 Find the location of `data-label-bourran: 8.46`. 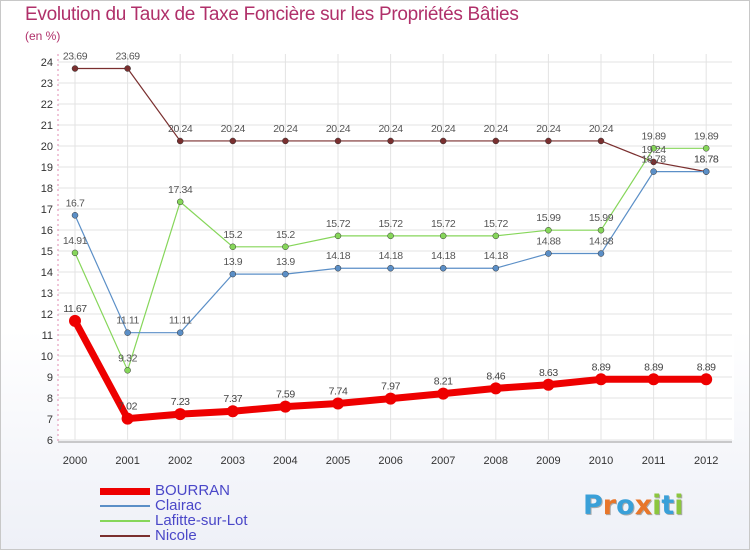

data-label-bourran: 8.46 is located at coordinates (495, 376).